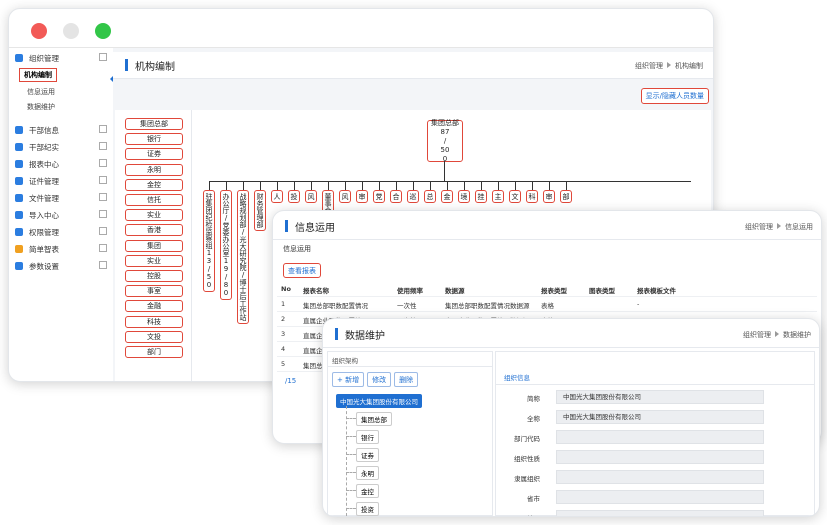  Describe the element at coordinates (154, 306) in the screenshot. I see `unit-box: 金融` at that location.